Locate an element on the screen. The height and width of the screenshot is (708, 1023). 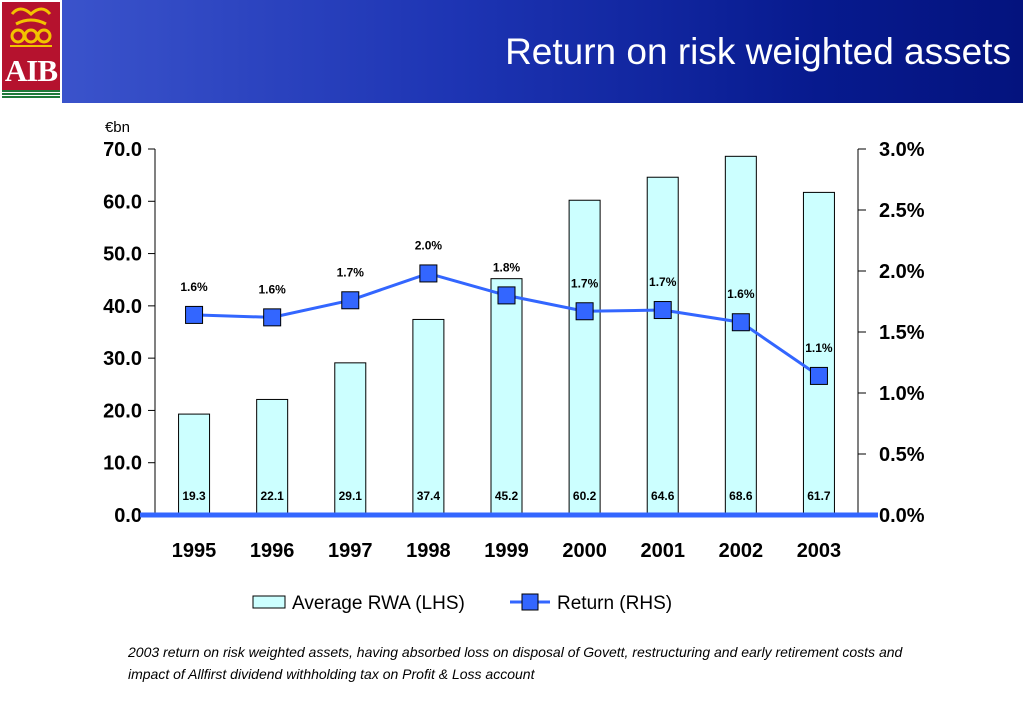
x-axis: 1995 1996 1997 1998 1999 2000 2001 2002 2003 is located at coordinates (509, 537).